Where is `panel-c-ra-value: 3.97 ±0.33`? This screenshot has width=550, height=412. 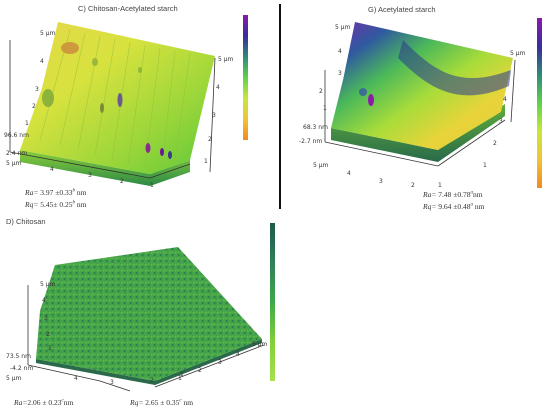 panel-c-ra-value: 3.97 ±0.33 is located at coordinates (56, 192).